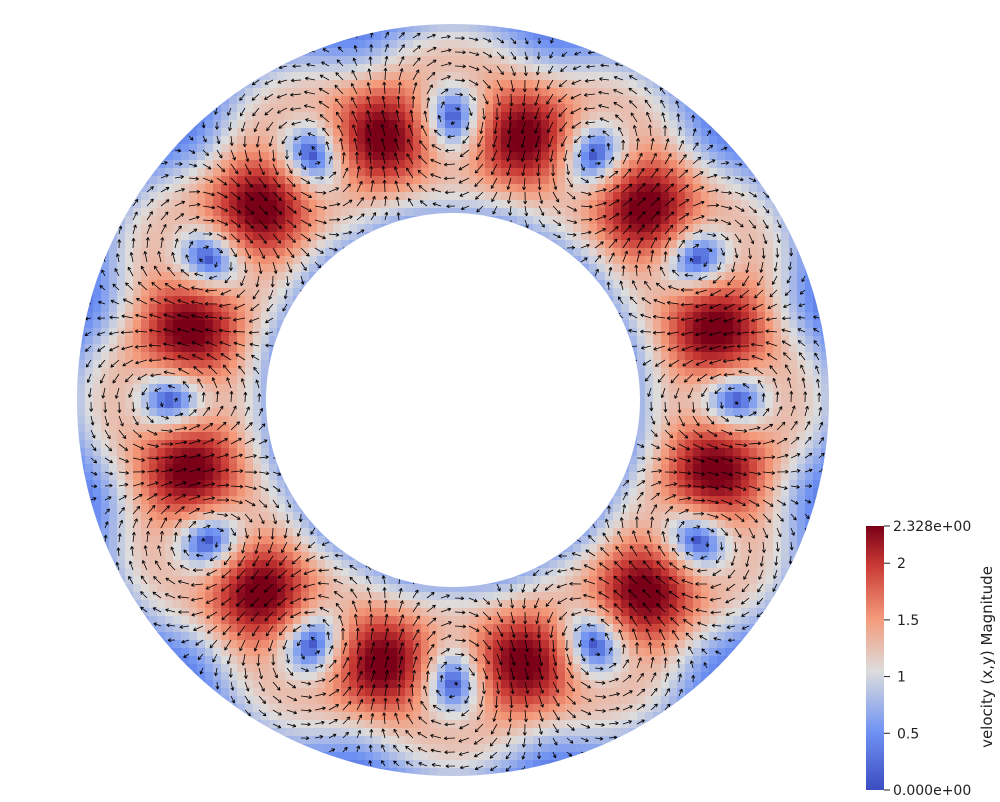 Image resolution: width=1000 pixels, height=802 pixels. What do you see at coordinates (901, 649) in the screenshot?
I see `colorbar-ticks: 0.5 1 1.5 2` at bounding box center [901, 649].